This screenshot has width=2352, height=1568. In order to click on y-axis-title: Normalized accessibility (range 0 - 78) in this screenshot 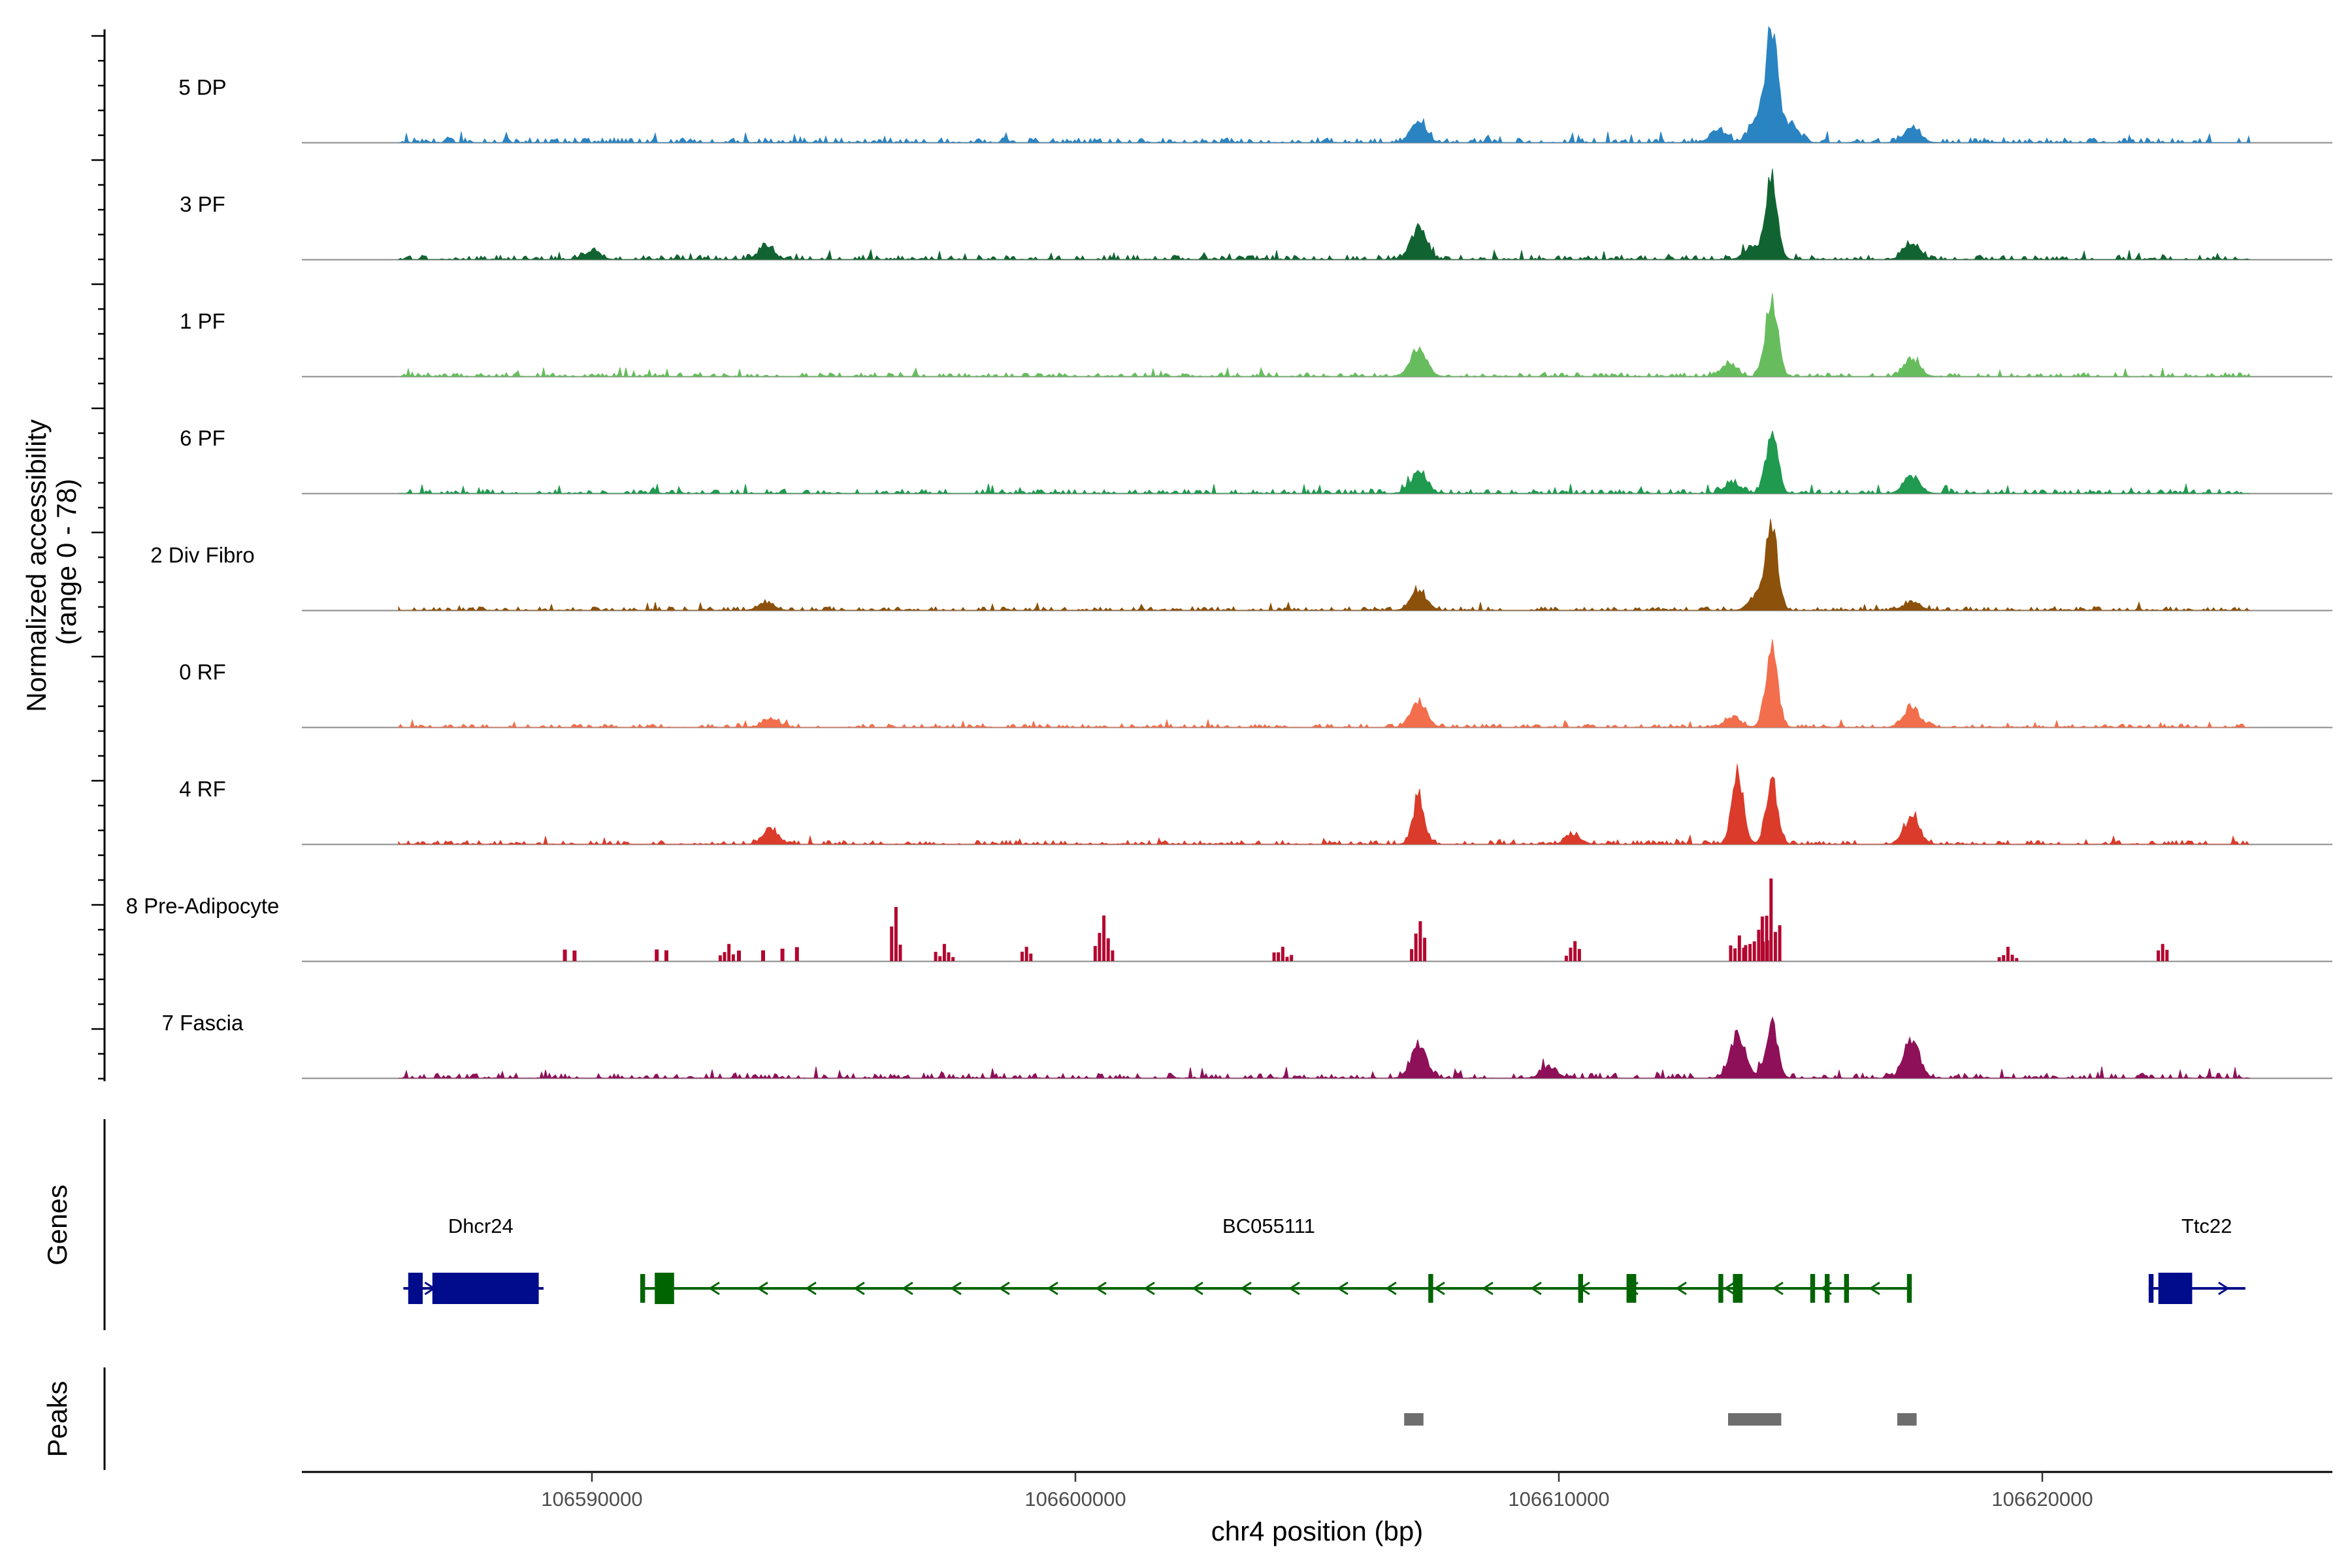, I will do `click(51, 562)`.